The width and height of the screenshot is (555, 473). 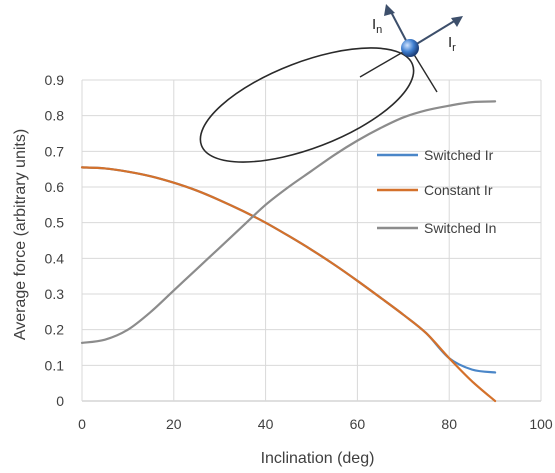 What do you see at coordinates (266, 424) in the screenshot?
I see `x-tick-label: 40` at bounding box center [266, 424].